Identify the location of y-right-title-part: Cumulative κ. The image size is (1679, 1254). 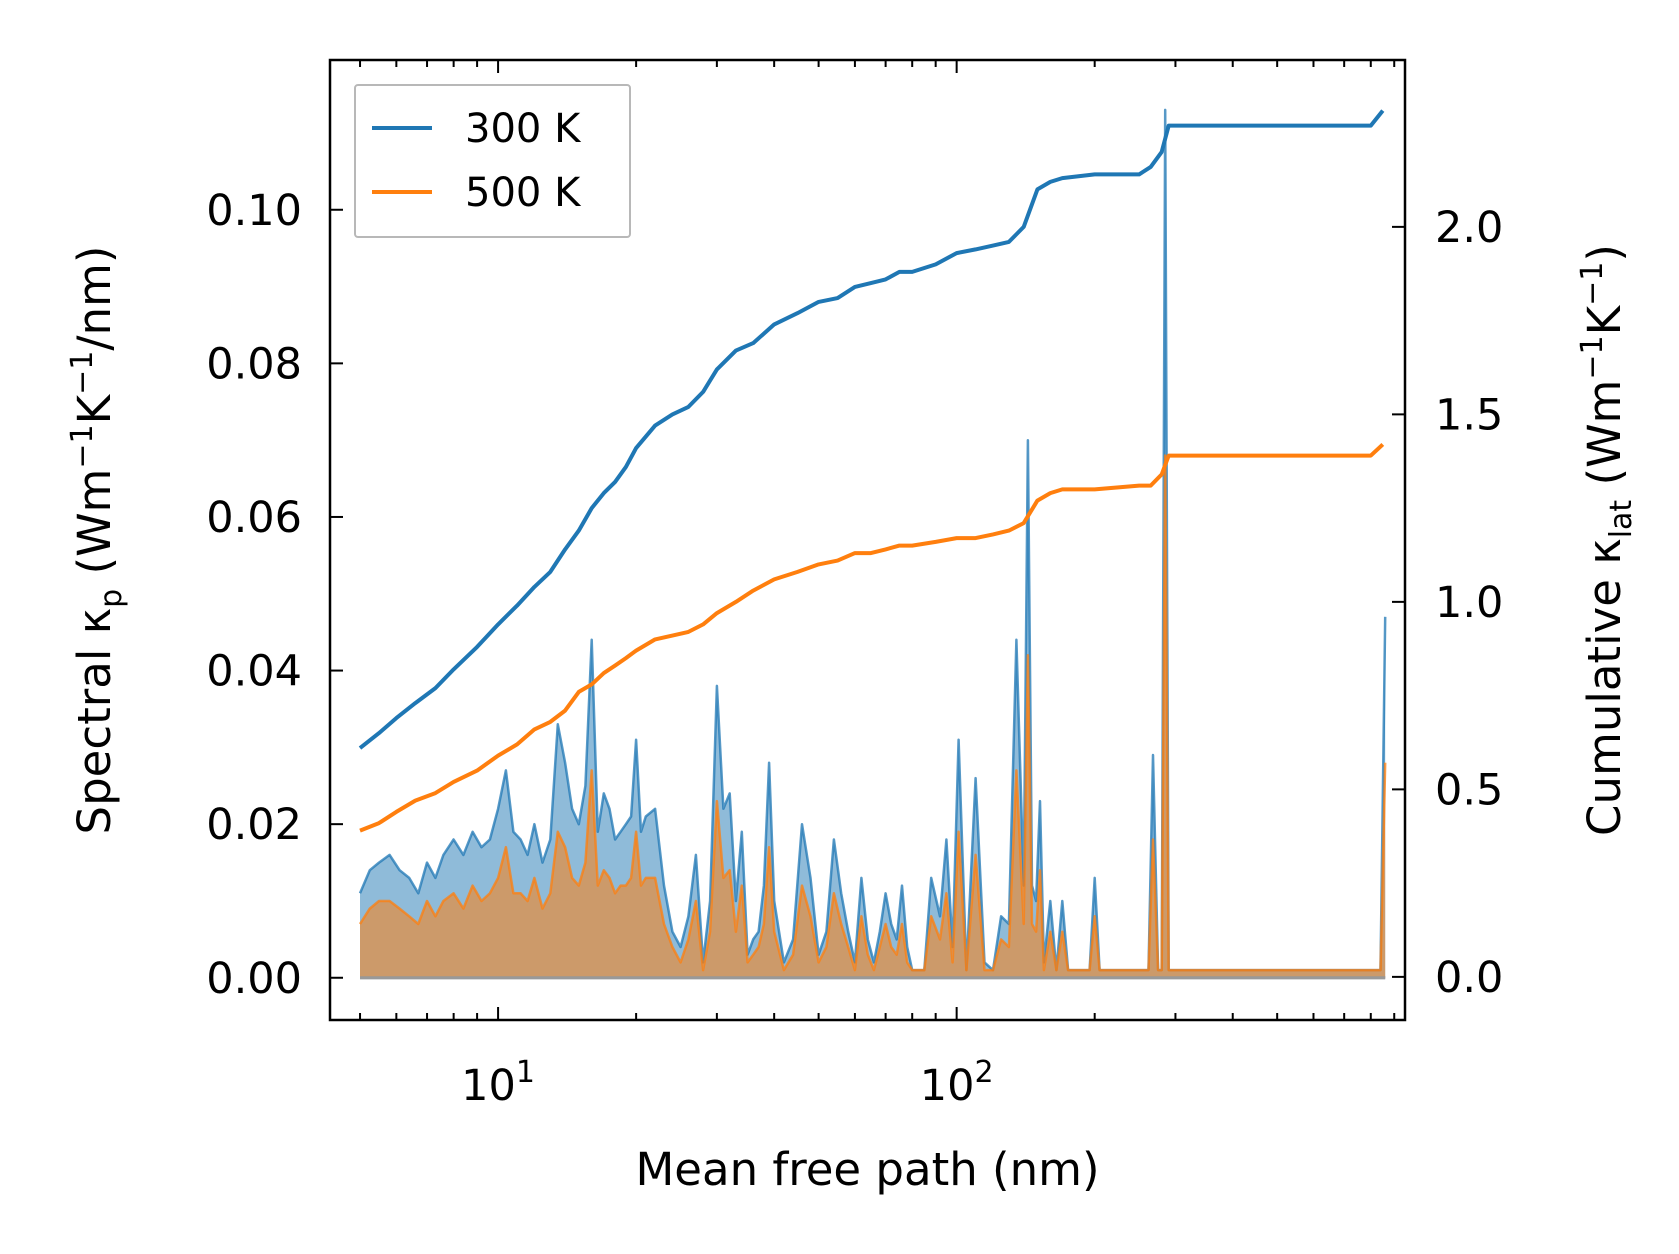
(1604, 687).